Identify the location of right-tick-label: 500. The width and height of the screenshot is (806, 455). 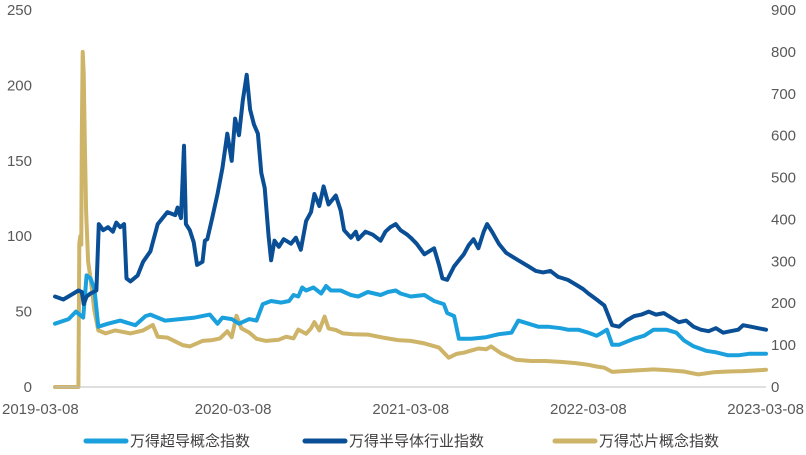
(783, 178).